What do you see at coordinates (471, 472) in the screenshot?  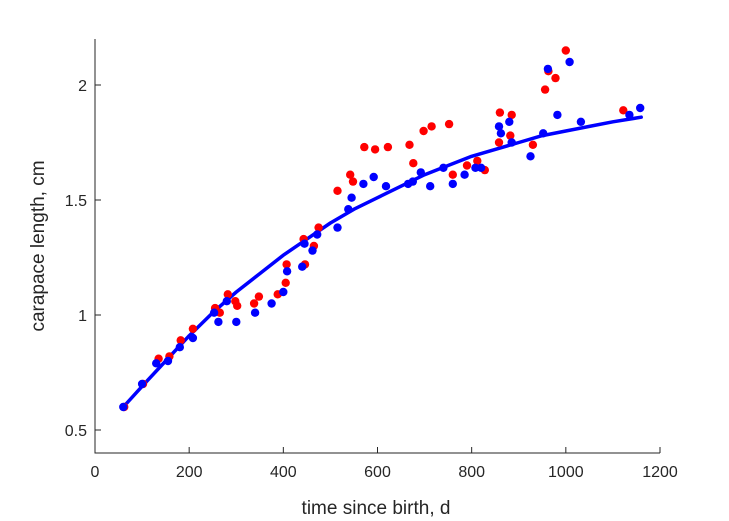 I see `x-tick-label: 800` at bounding box center [471, 472].